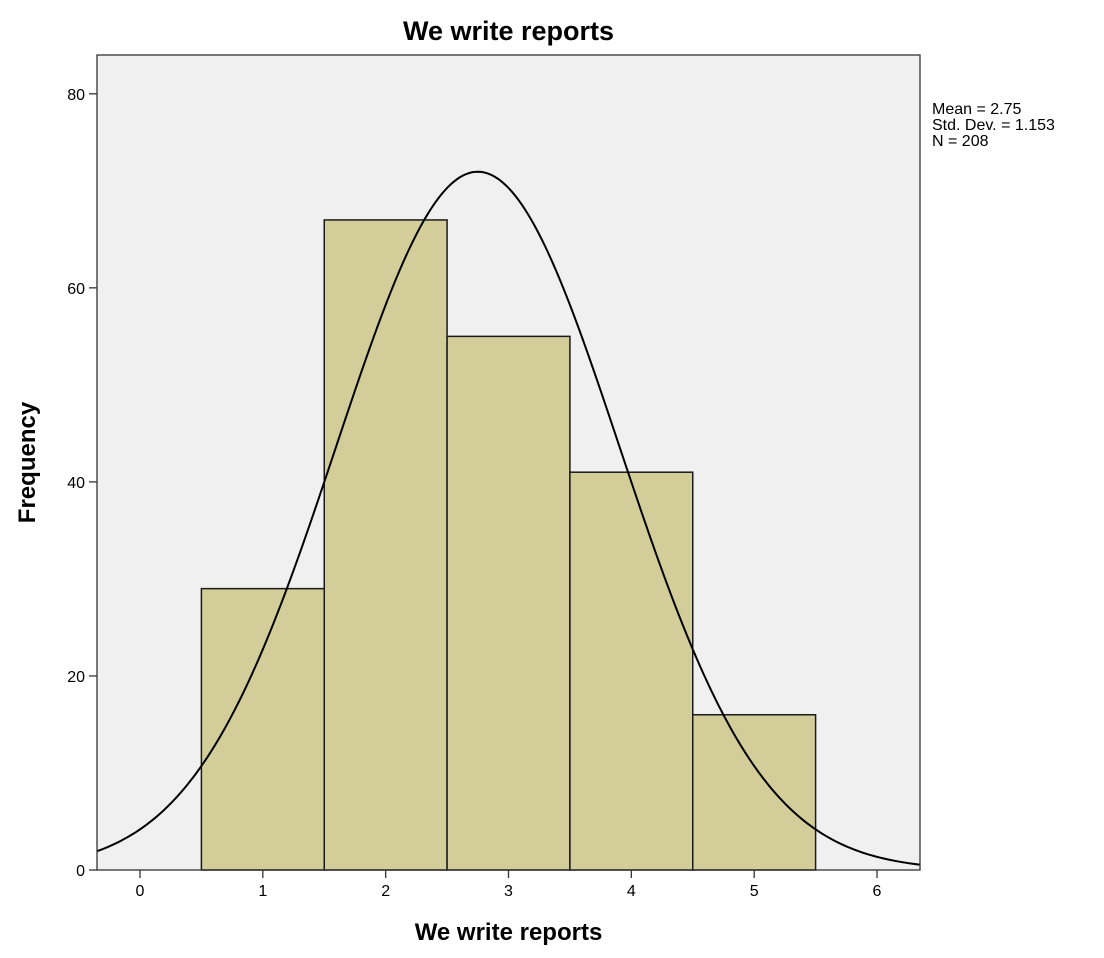 Image resolution: width=1104 pixels, height=958 pixels. What do you see at coordinates (754, 891) in the screenshot?
I see `x-tick-label-5: 5` at bounding box center [754, 891].